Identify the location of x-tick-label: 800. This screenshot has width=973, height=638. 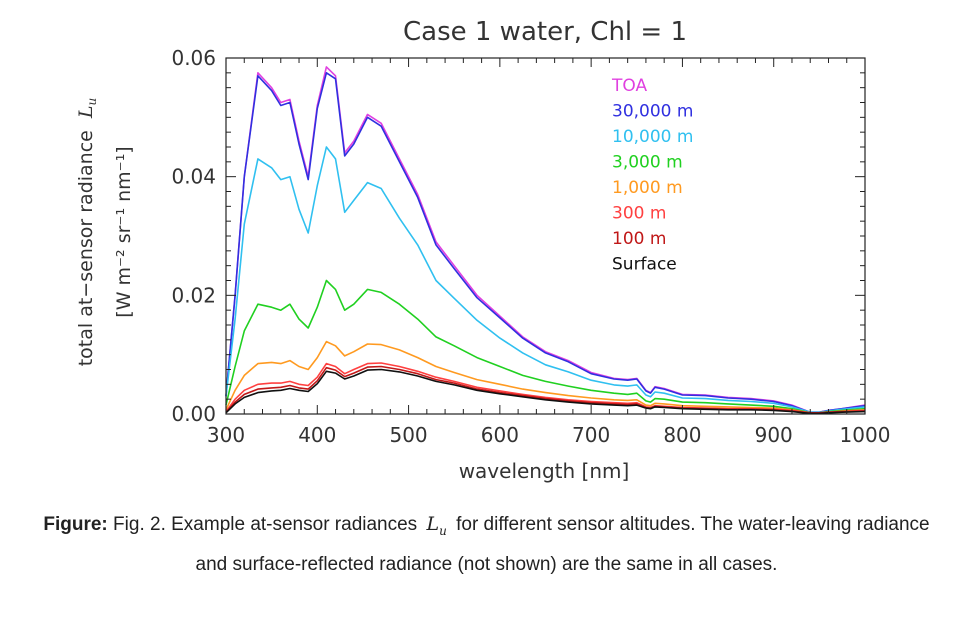
(682, 435).